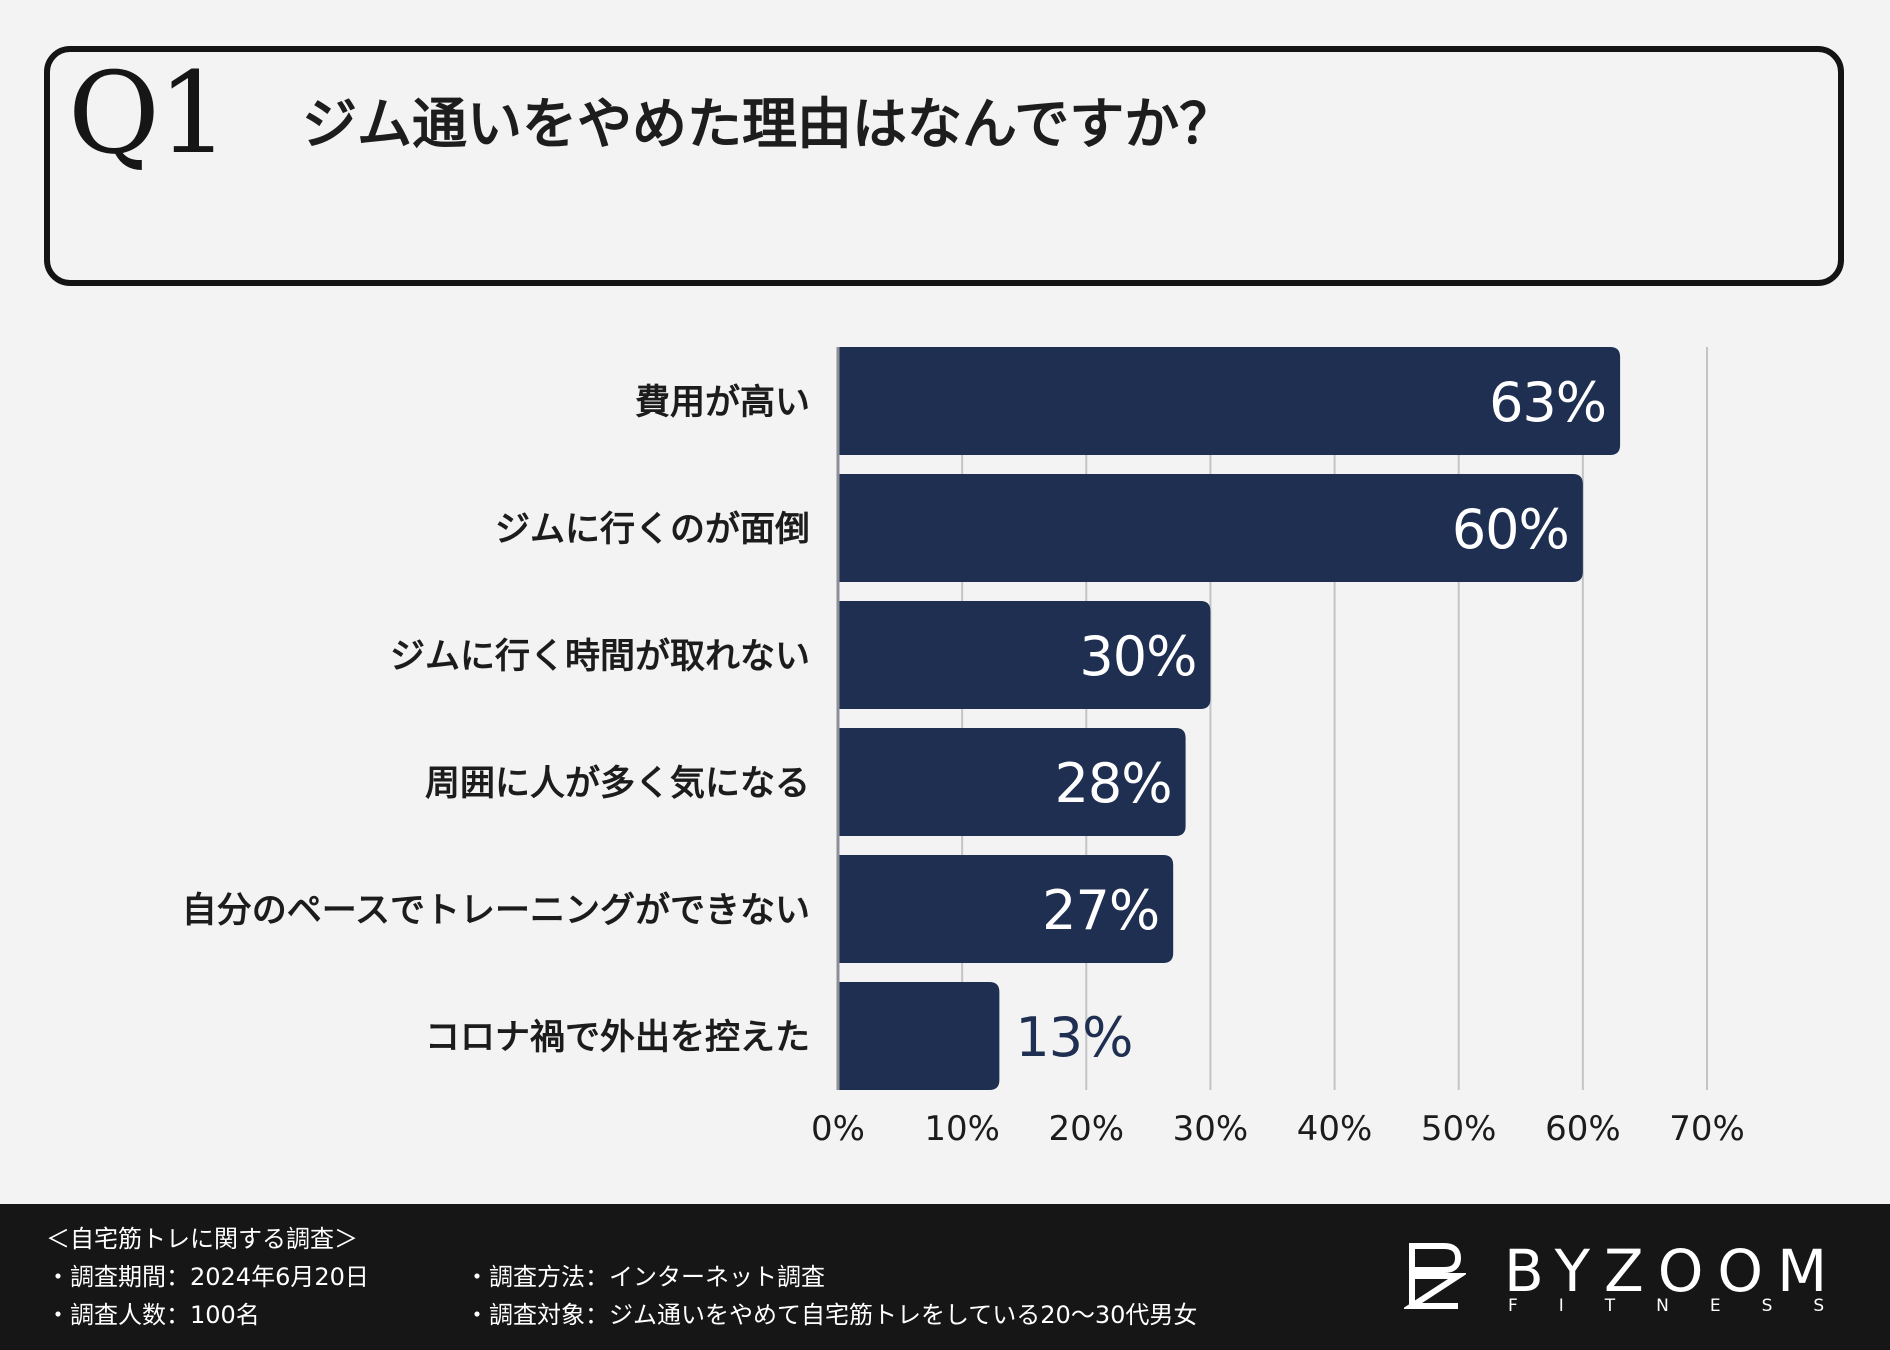 The image size is (1890, 1350). What do you see at coordinates (153, 1315) in the screenshot?
I see `survey-respondents: ・調査人数：100名` at bounding box center [153, 1315].